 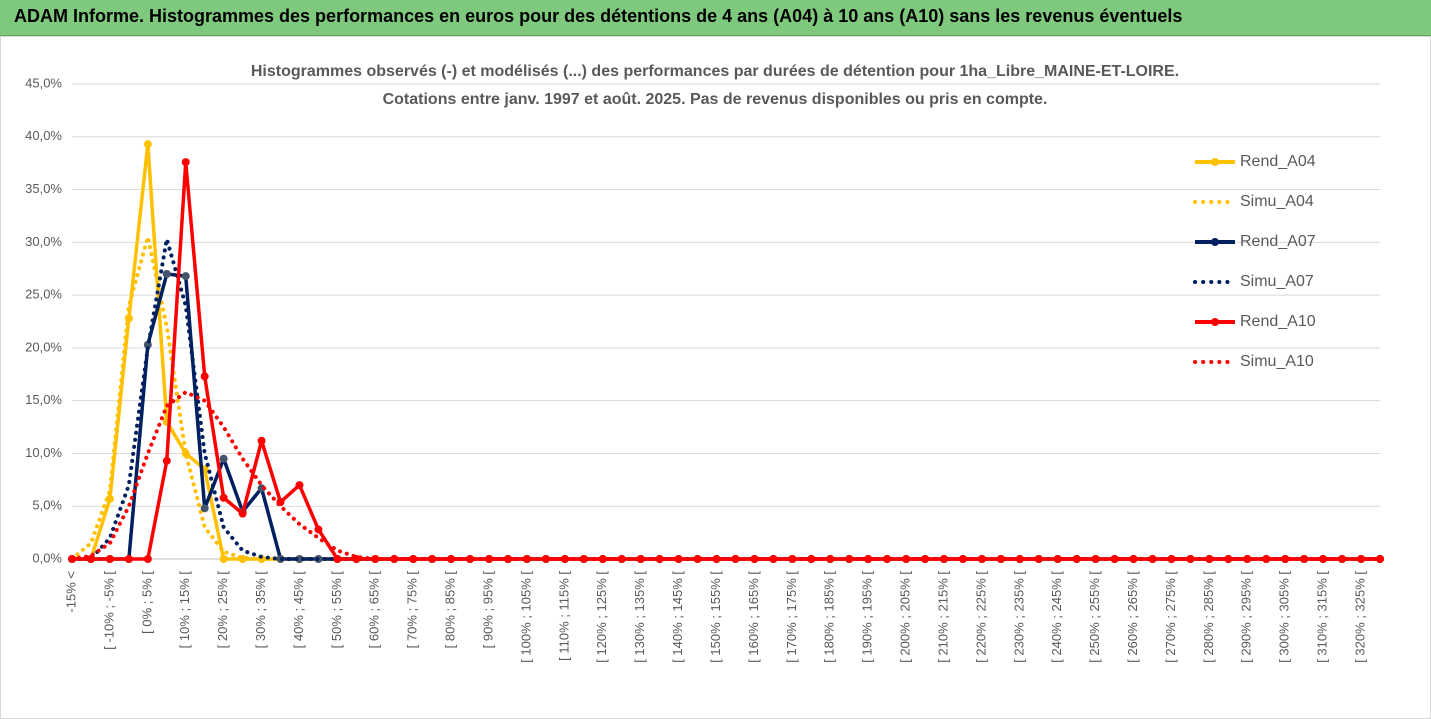 I want to click on x-tick-label: [ 20% ; 25% [, so click(x=222, y=610).